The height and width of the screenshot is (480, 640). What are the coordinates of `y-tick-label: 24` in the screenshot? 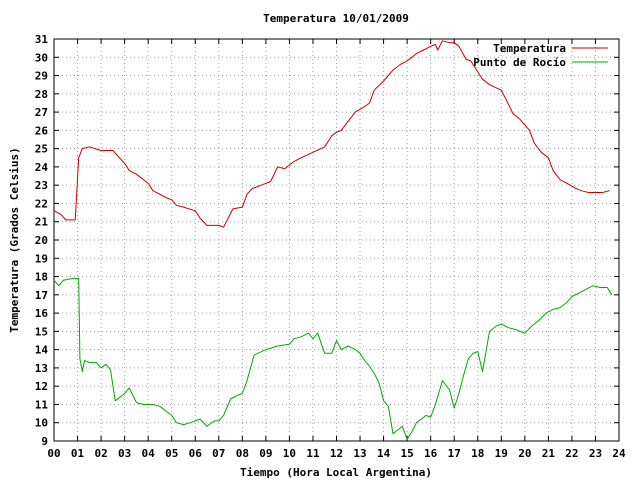 It's located at (42, 167).